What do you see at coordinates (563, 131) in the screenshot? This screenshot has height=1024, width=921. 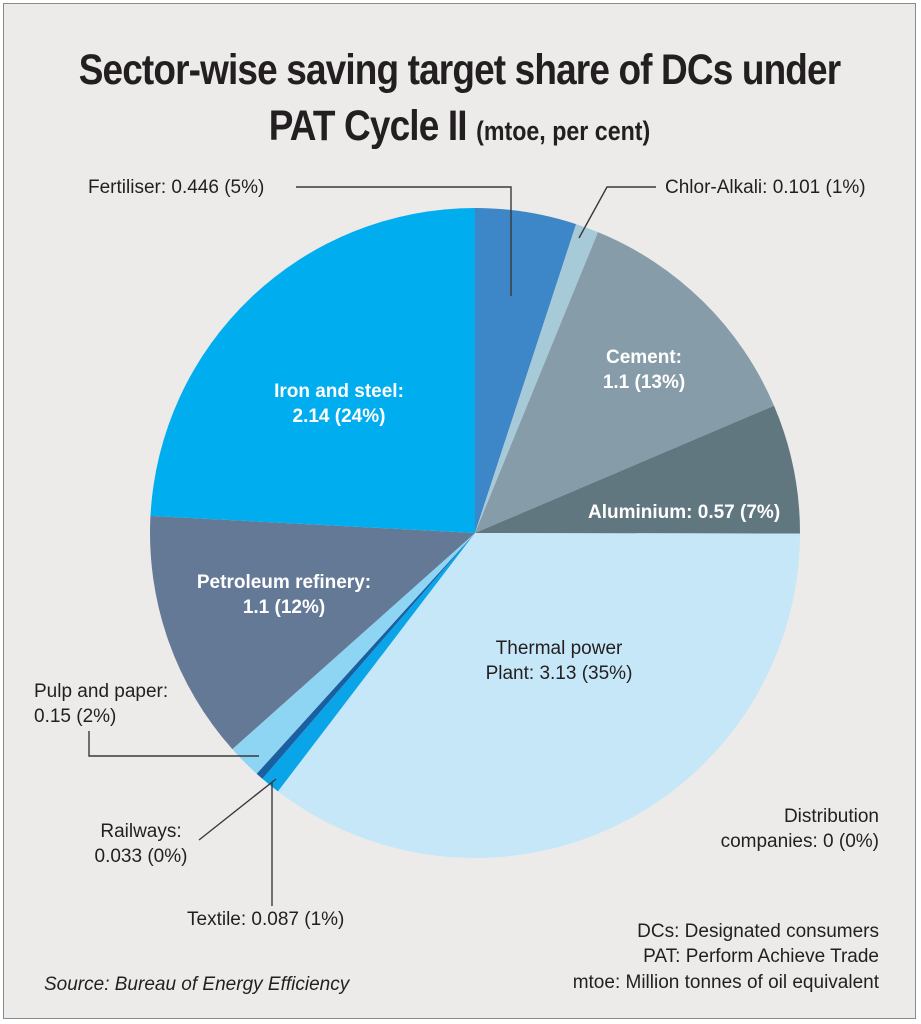 I see `subtitle-text: (mtoe, per cent)` at bounding box center [563, 131].